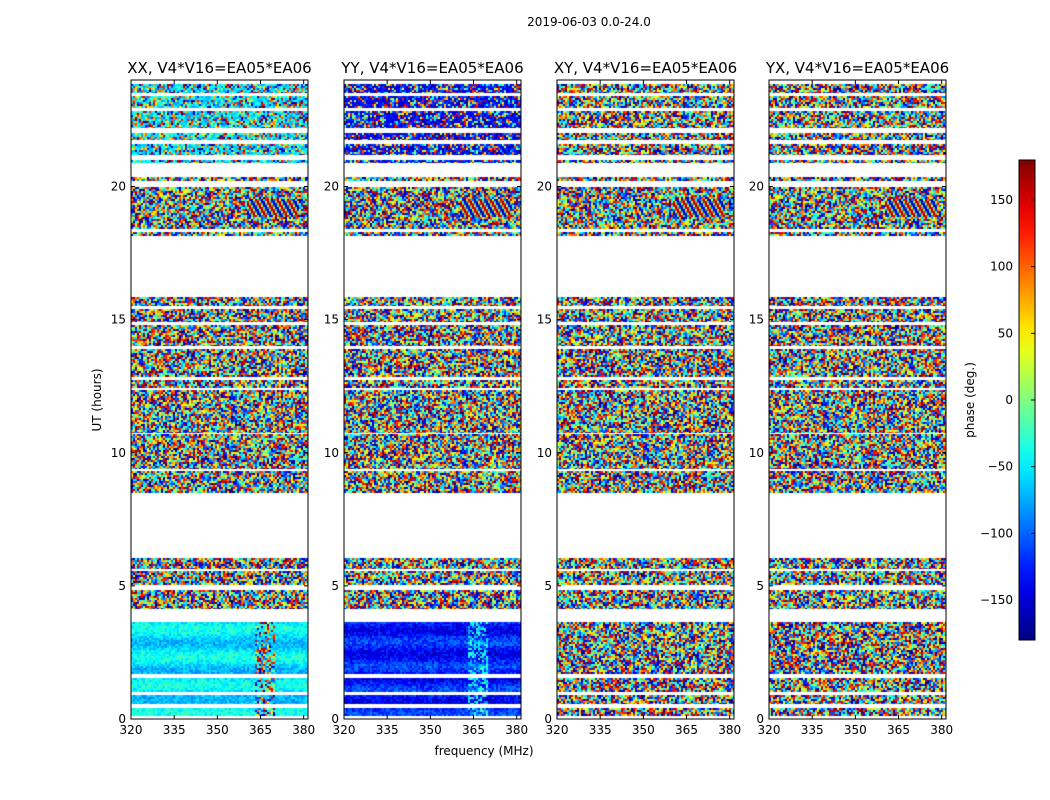 The image size is (1050, 800). What do you see at coordinates (1005, 333) in the screenshot?
I see `colorbar-tick-label: 50` at bounding box center [1005, 333].